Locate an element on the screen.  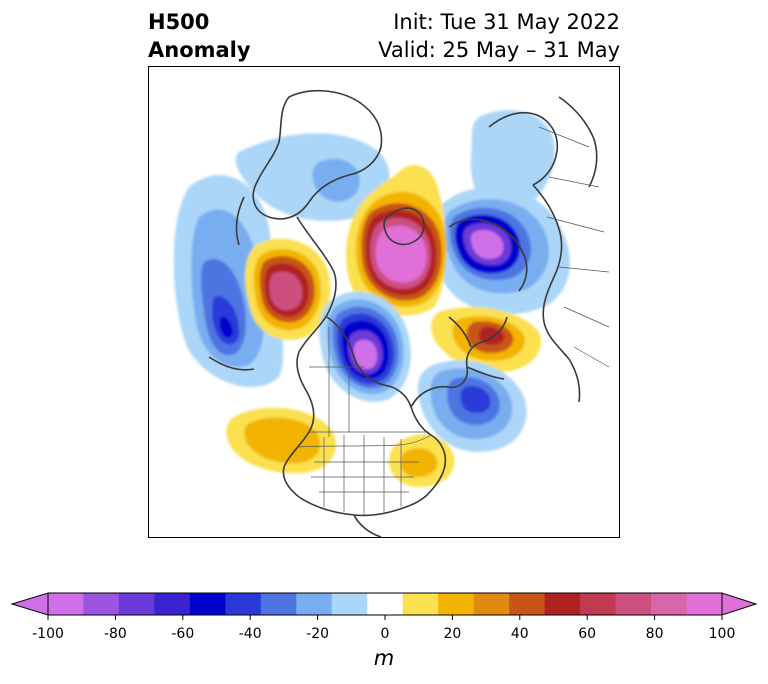
title-line-1: H500 is located at coordinates (179, 22).